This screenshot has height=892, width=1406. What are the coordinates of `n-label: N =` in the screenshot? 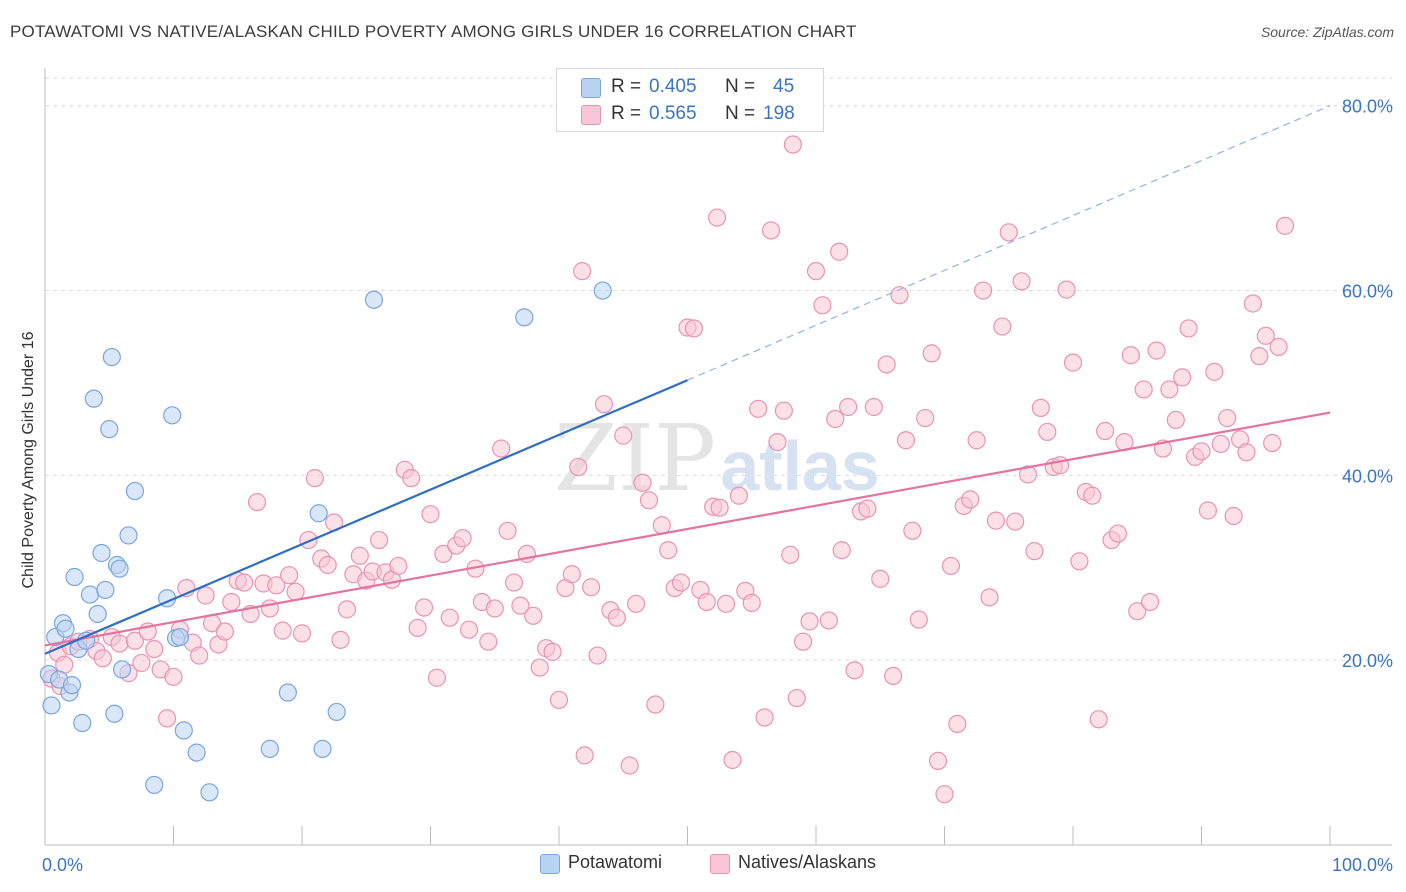 It's located at (740, 113).